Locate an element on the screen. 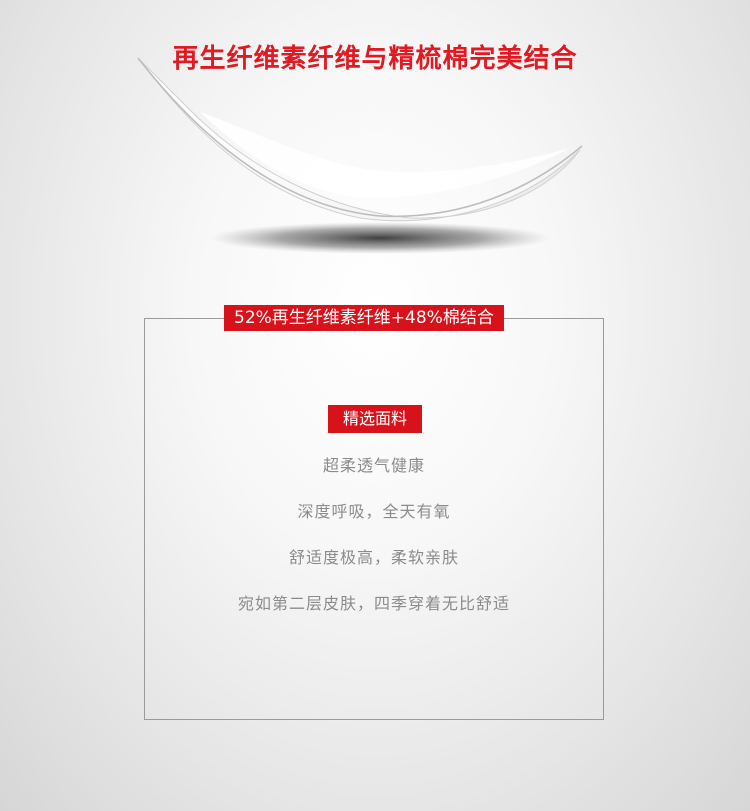 The image size is (750, 811). selected-fabric-badge: 精选面料 is located at coordinates (375, 419).